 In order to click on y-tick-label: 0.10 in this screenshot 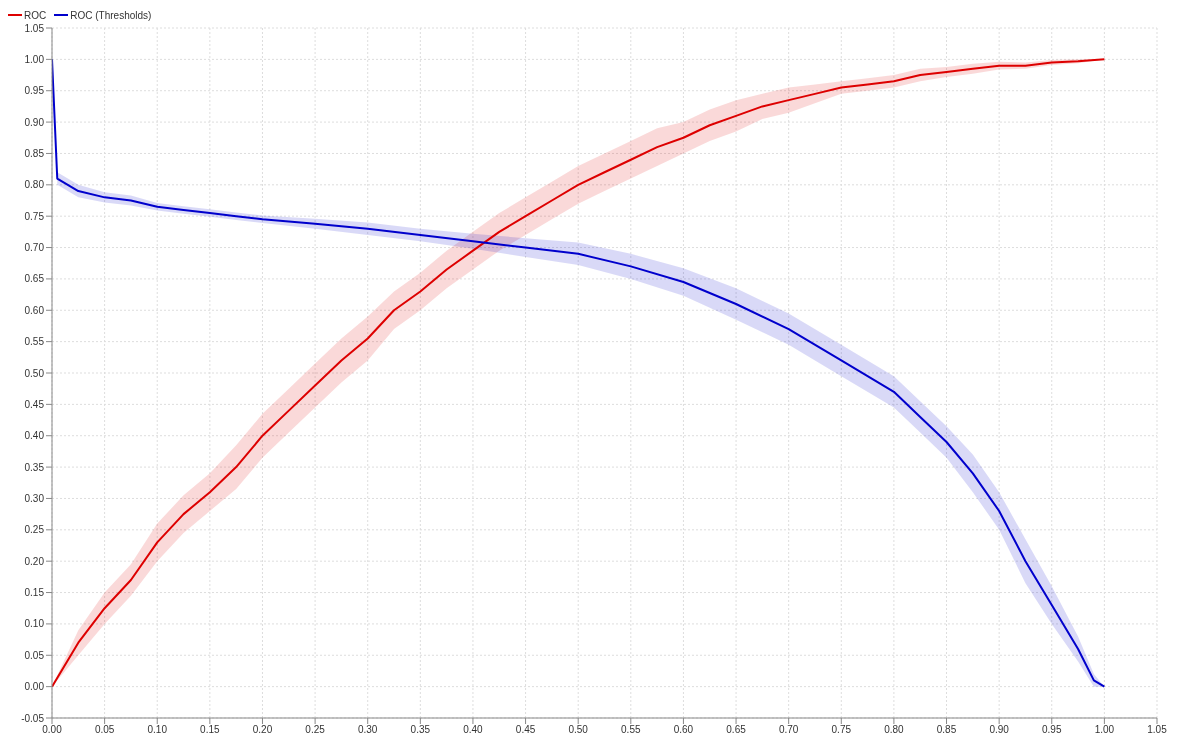, I will do `click(34, 624)`.